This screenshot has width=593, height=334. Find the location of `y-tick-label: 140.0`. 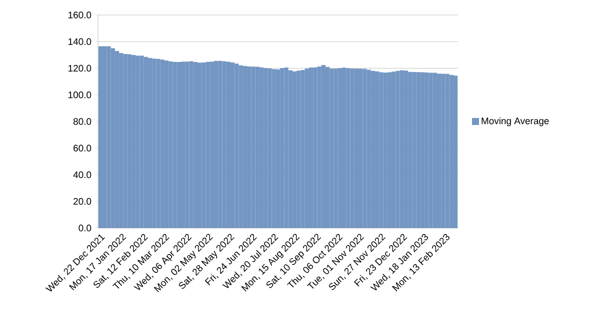

y-tick-label: 140.0 is located at coordinates (80, 41).